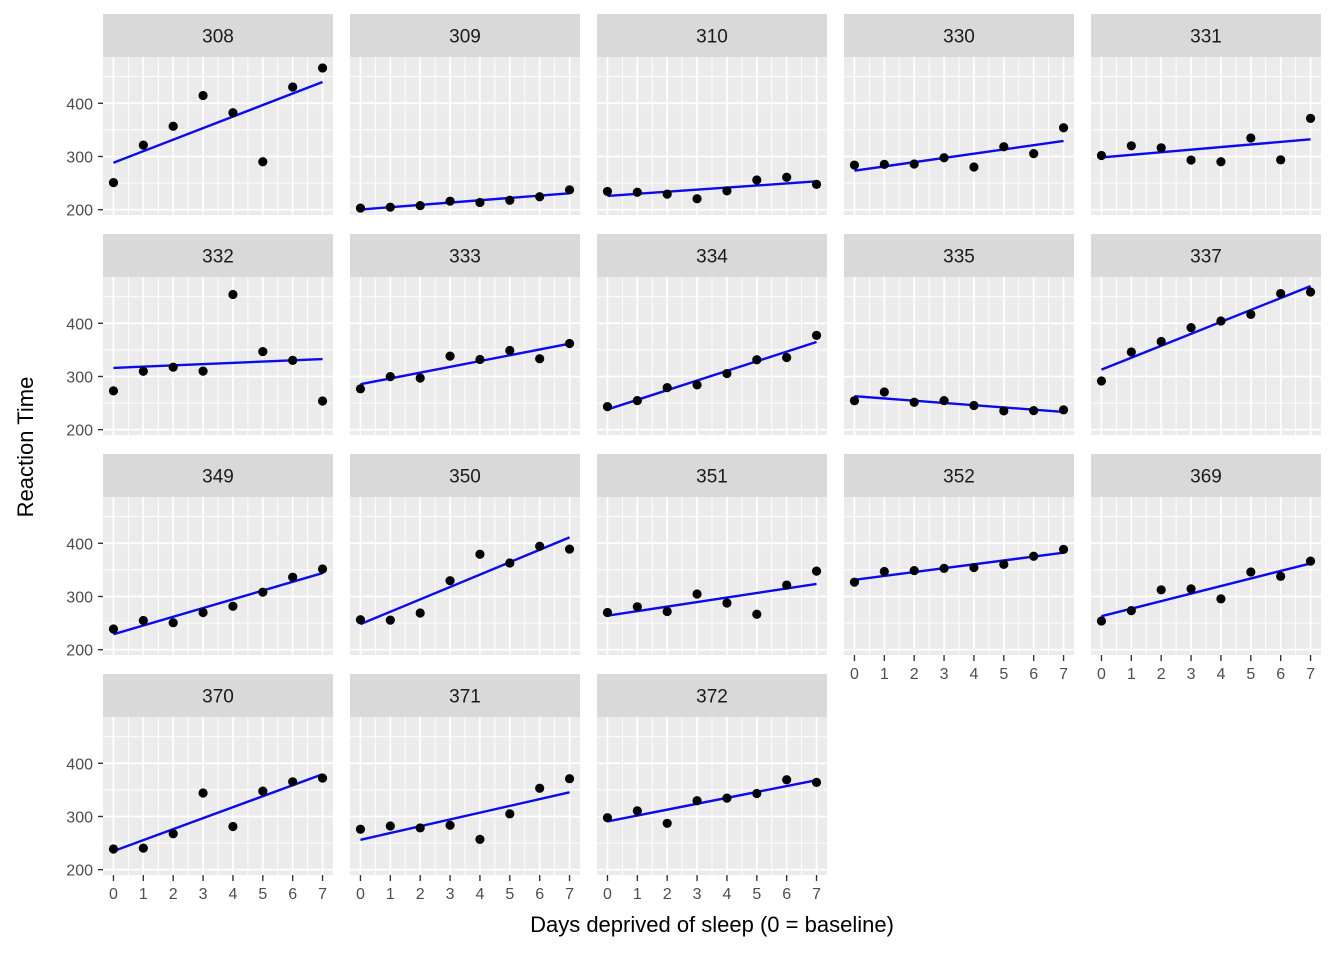 This screenshot has width=1344, height=960. Describe the element at coordinates (712, 37) in the screenshot. I see `facet-strip-label: 310` at that location.